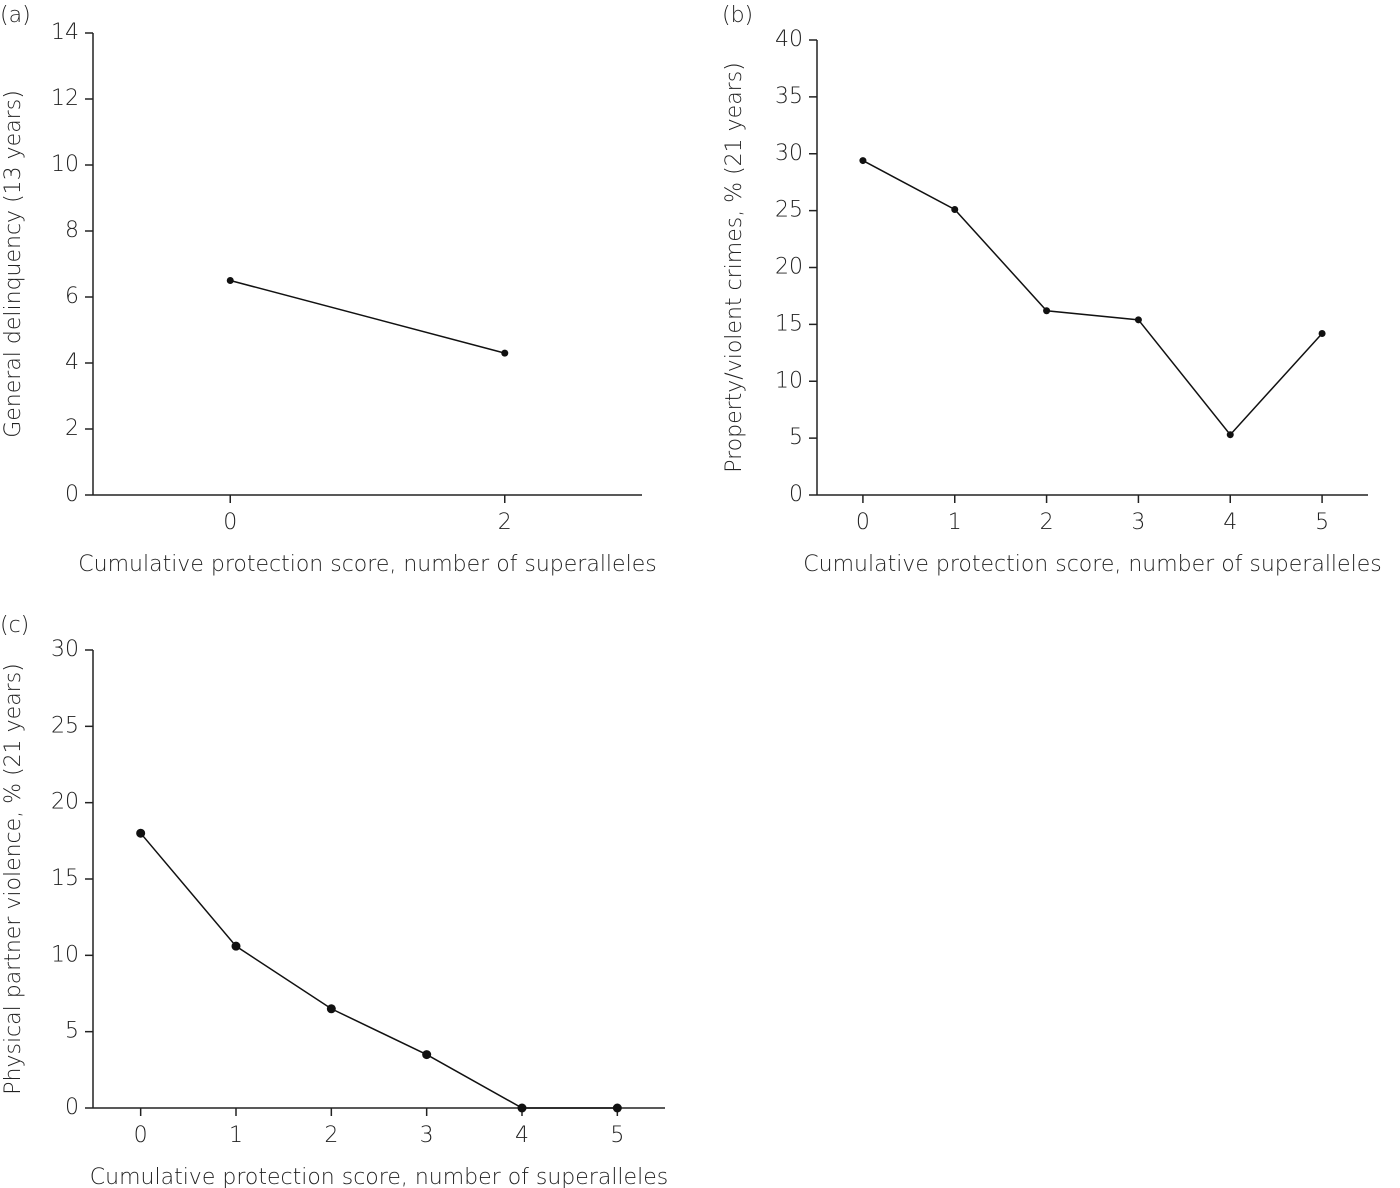  I want to click on y-tick-label: 6, so click(72, 296).